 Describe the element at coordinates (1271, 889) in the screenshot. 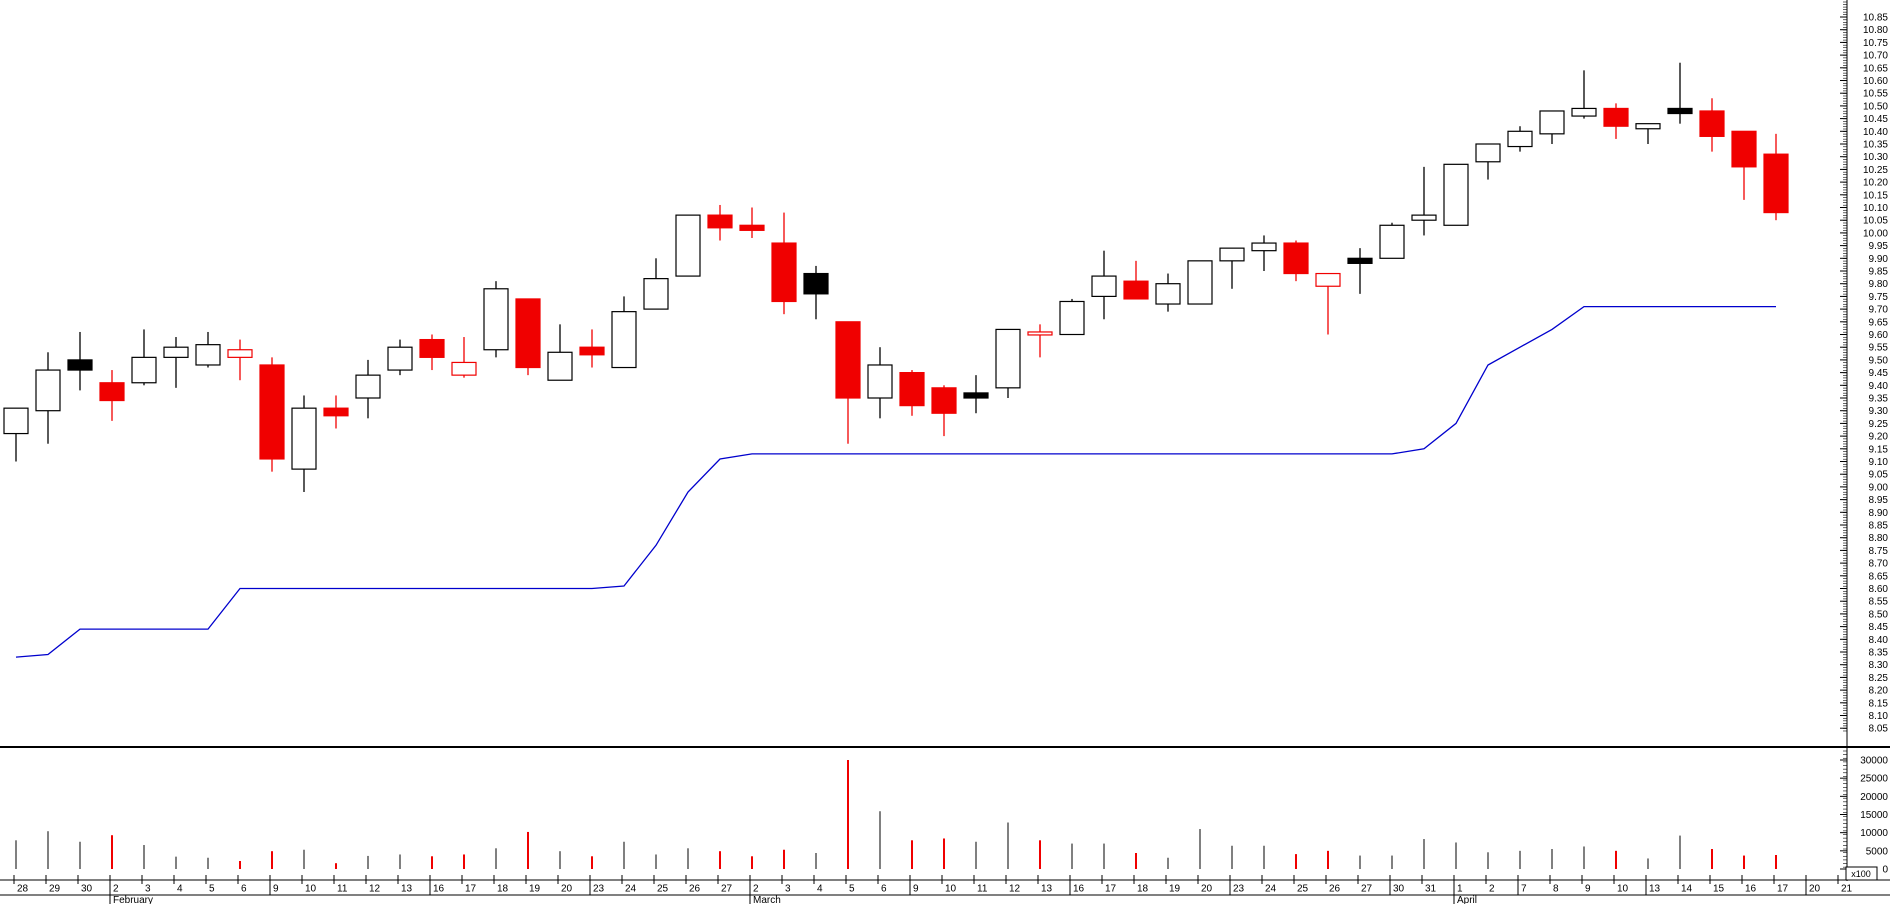

I see `date-label: 24` at that location.